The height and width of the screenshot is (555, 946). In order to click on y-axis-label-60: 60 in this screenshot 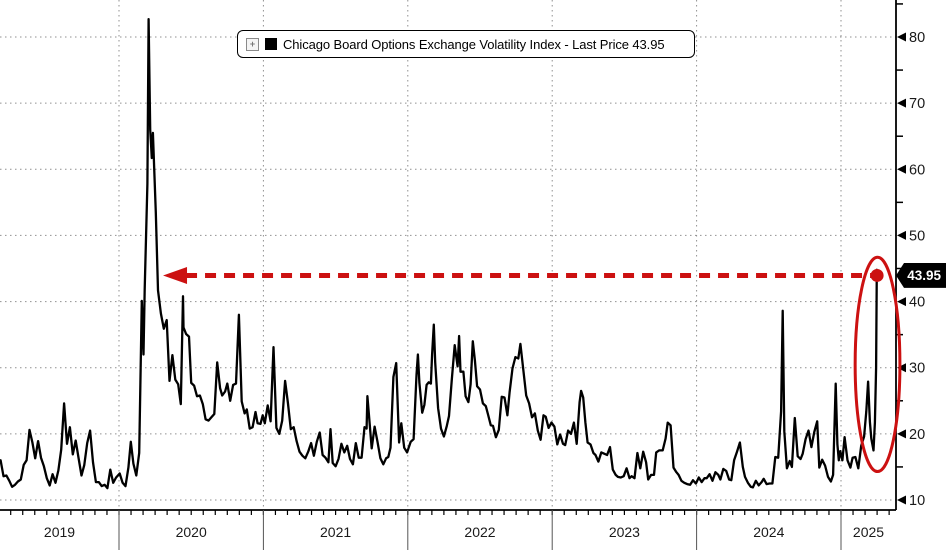, I will do `click(917, 170)`.